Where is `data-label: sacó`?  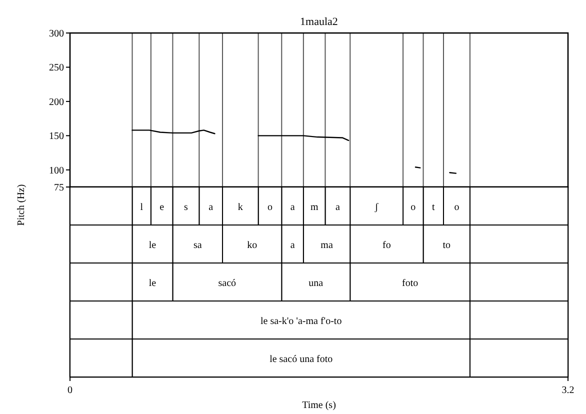 data-label: sacó is located at coordinates (227, 283).